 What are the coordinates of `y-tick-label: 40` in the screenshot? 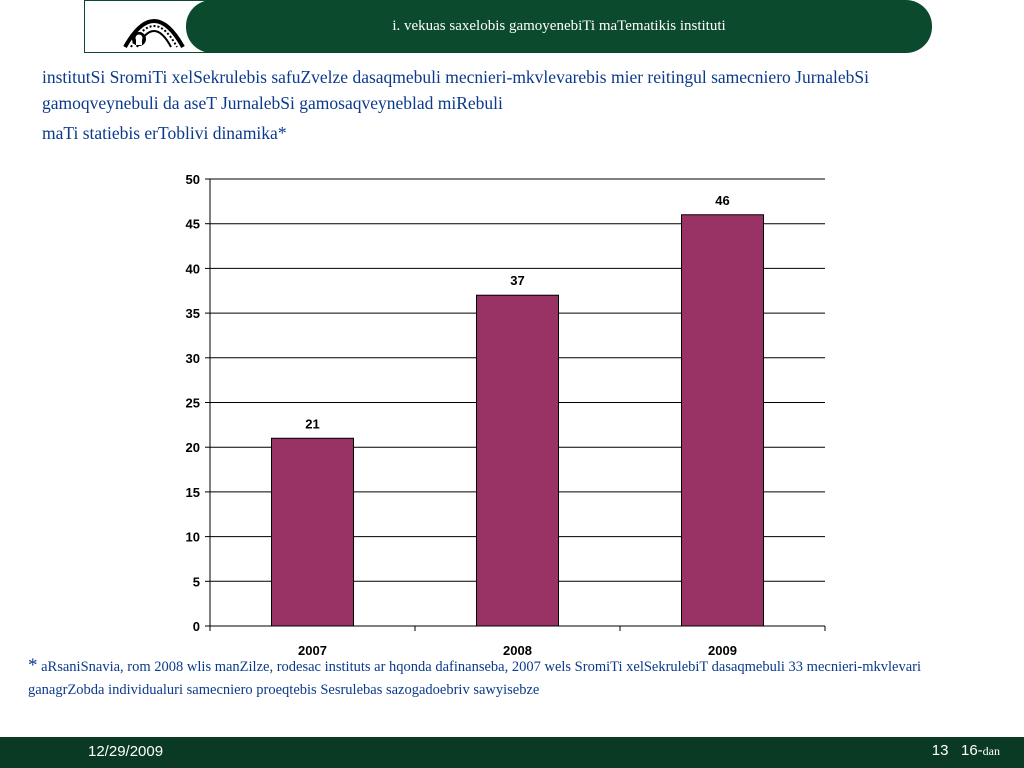 It's located at (193, 268).